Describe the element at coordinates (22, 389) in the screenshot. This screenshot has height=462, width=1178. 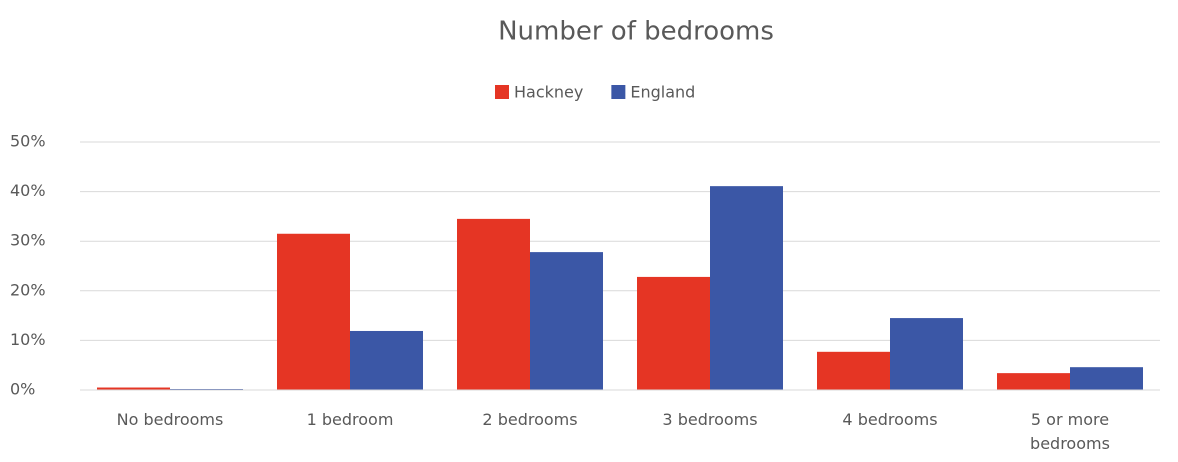
I see `y-tick-label: 0%` at that location.